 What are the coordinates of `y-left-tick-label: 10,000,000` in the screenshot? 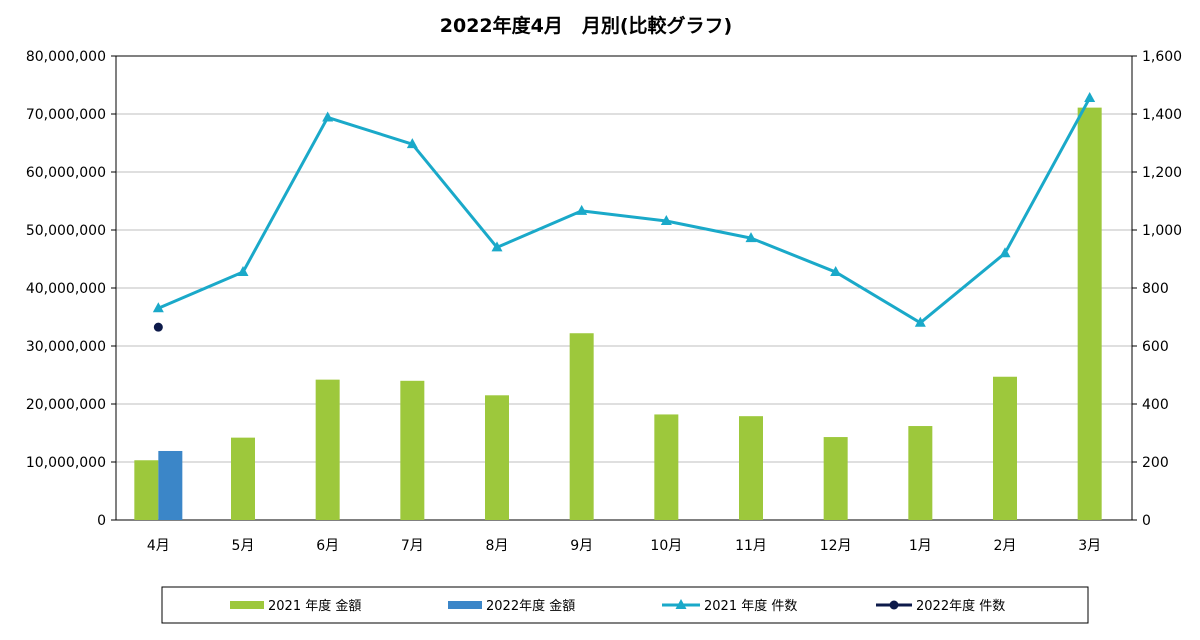 It's located at (66, 463).